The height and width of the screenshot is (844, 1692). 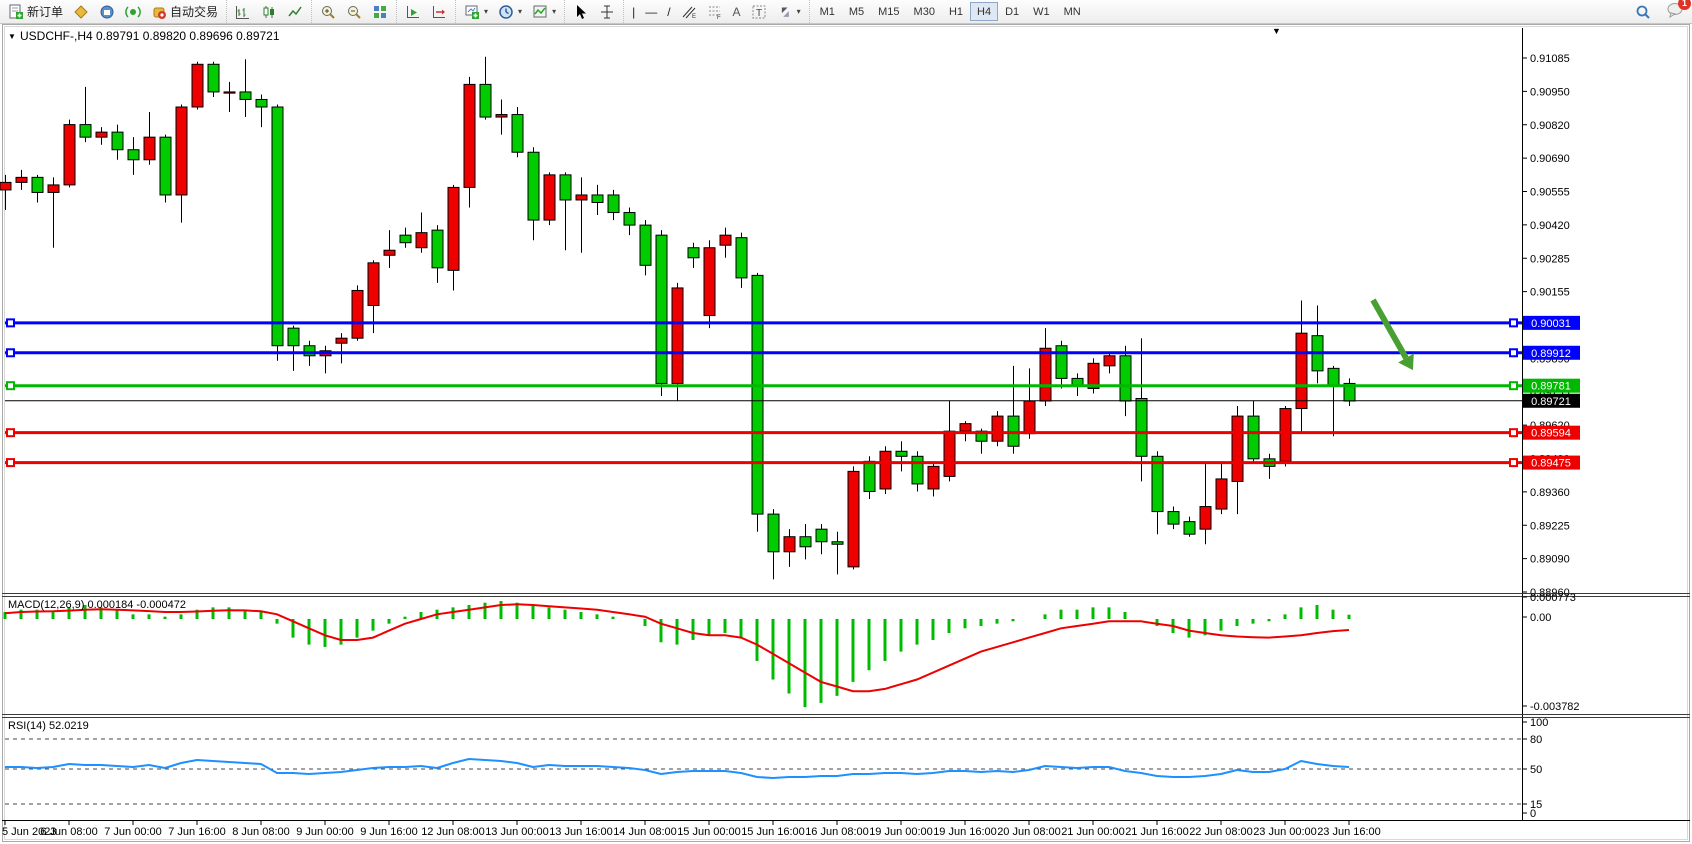 I want to click on chat-button: 1, so click(x=1678, y=10).